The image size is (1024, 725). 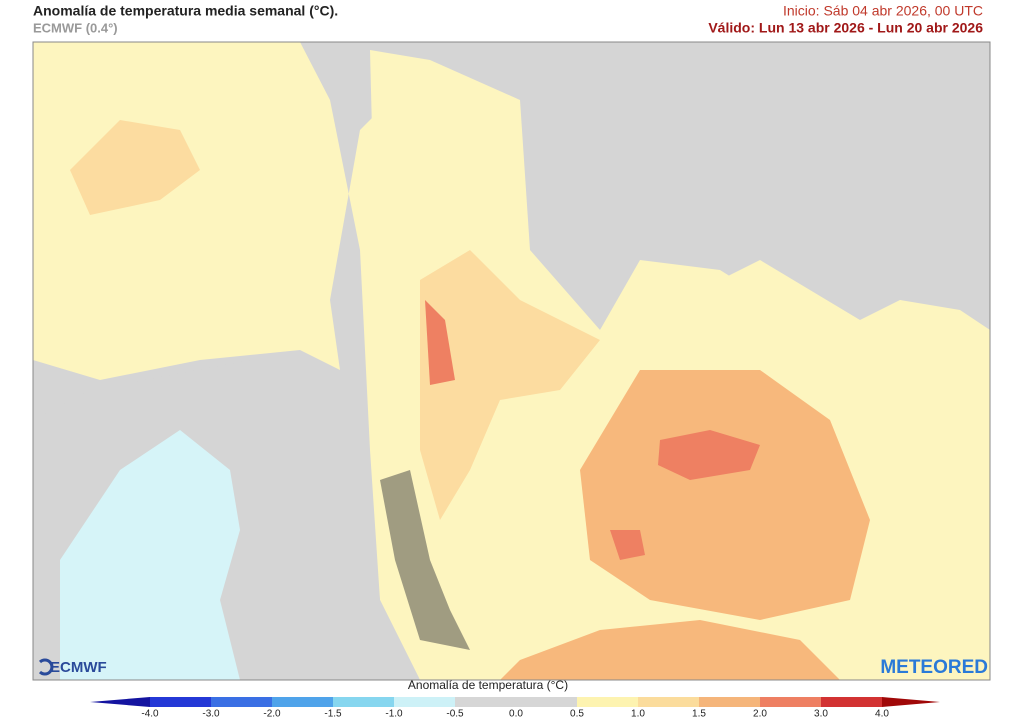 I want to click on colorbar-tick-label: -1.5, so click(x=333, y=714).